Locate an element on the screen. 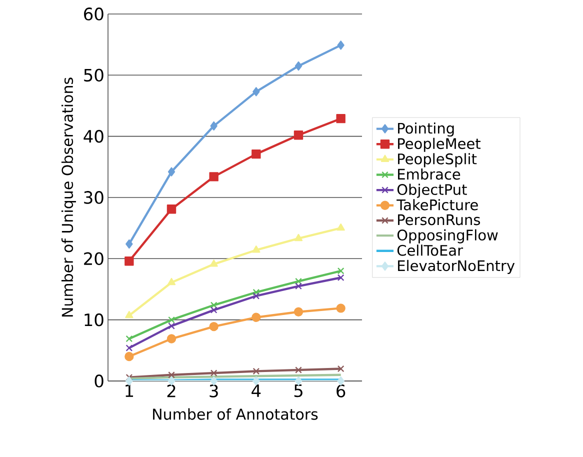 This screenshot has width=583, height=457. x-tick-label: 1 is located at coordinates (130, 390).